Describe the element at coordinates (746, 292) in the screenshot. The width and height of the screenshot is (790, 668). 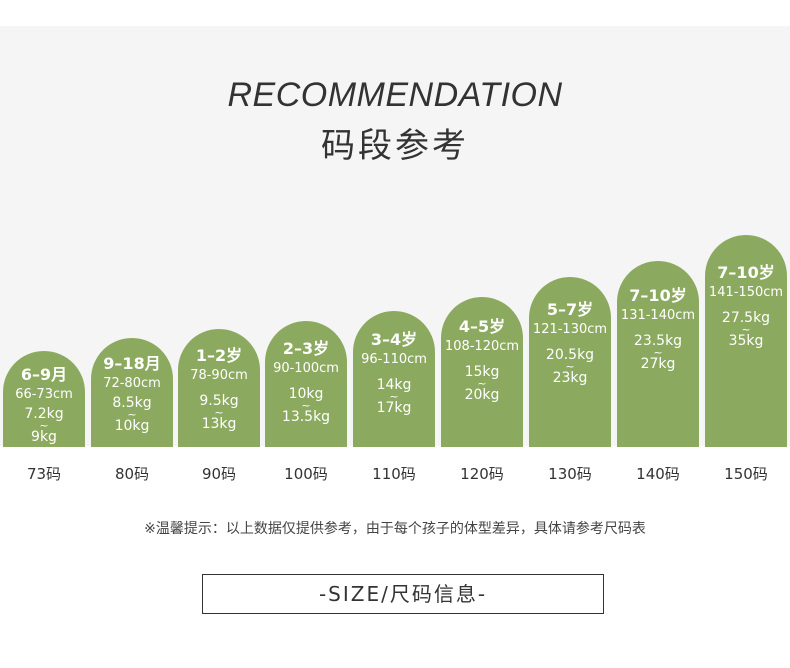
I see `height-range: 141-150cm` at that location.